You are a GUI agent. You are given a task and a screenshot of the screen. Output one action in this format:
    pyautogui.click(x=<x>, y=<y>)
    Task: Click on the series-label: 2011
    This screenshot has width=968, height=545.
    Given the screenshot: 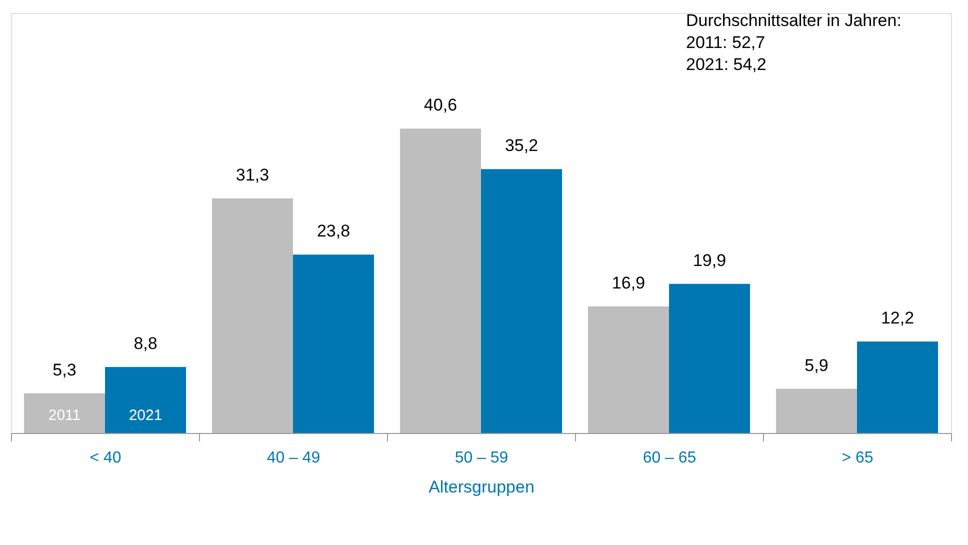 What is the action you would take?
    pyautogui.click(x=64, y=415)
    